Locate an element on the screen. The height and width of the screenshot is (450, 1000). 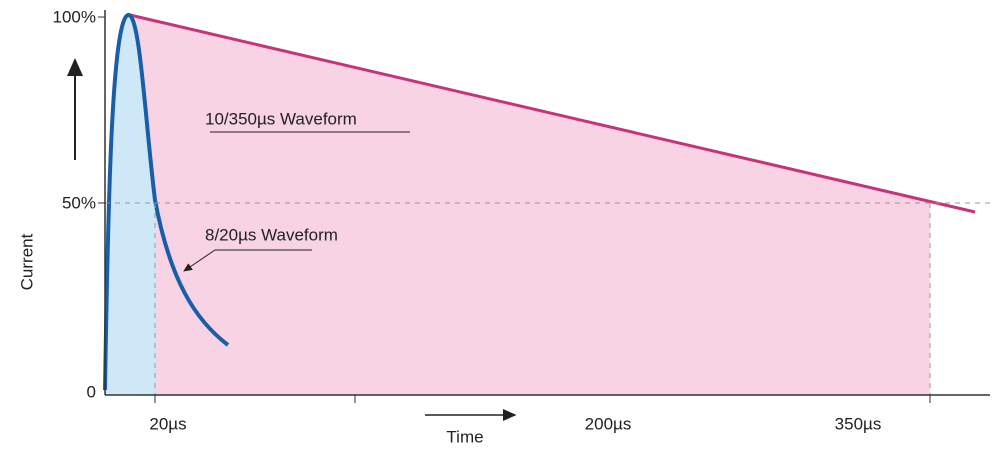
short-wave is located at coordinates (166, 202).